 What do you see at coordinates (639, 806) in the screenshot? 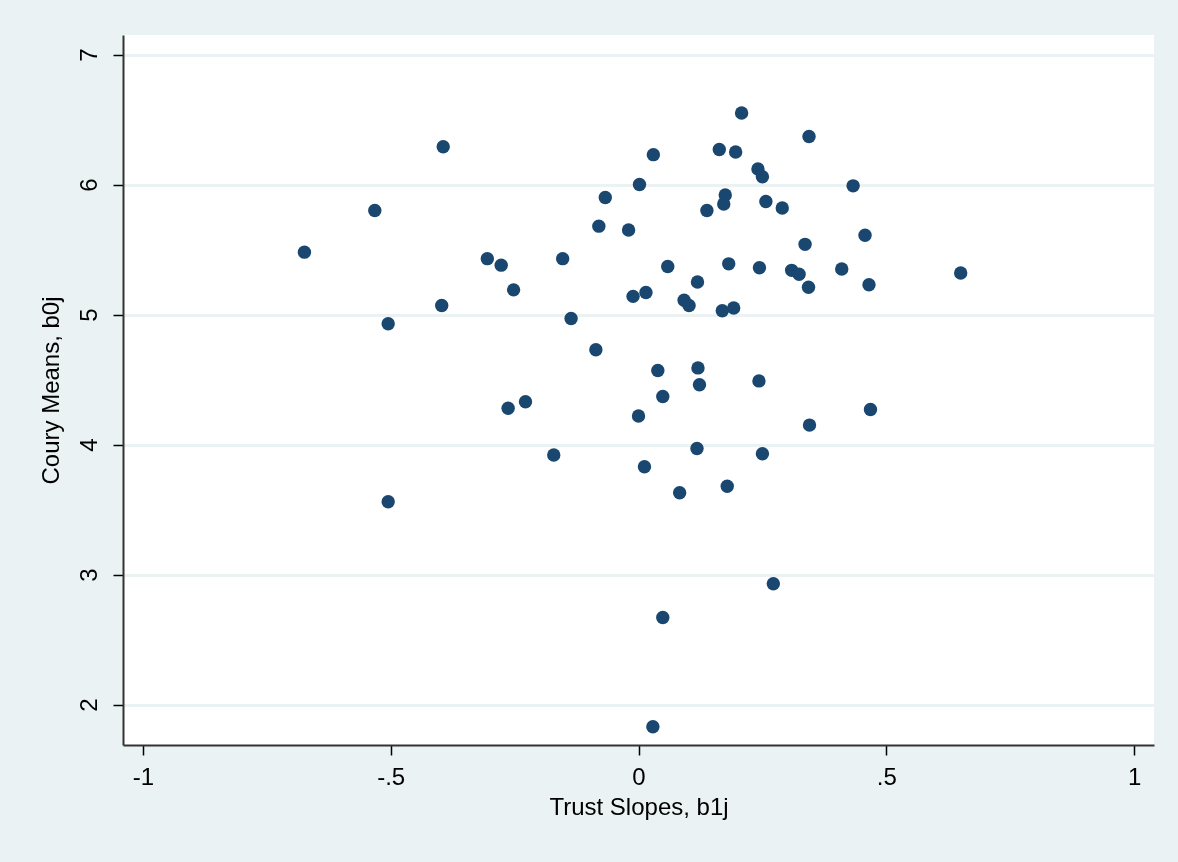
I see `x-axis-title: Trust Slopes, b1j` at bounding box center [639, 806].